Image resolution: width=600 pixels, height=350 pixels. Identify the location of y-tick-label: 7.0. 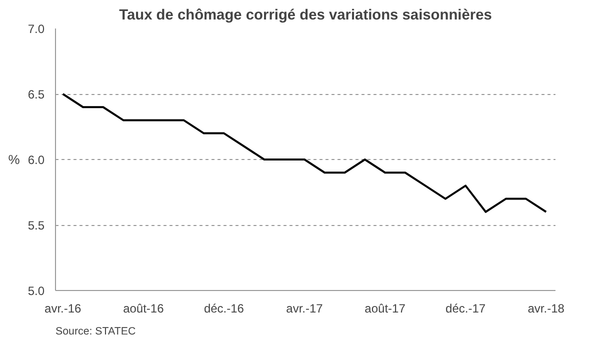
(36, 29).